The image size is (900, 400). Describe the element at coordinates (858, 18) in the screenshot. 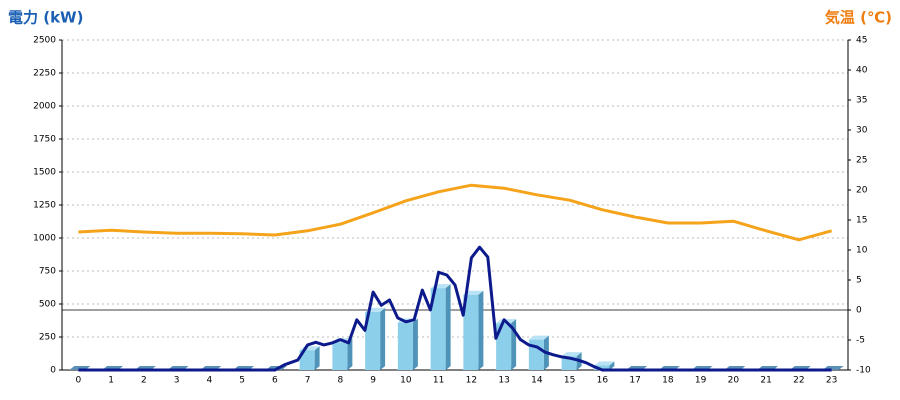

I see `y2-title: 気温 (℃)` at that location.